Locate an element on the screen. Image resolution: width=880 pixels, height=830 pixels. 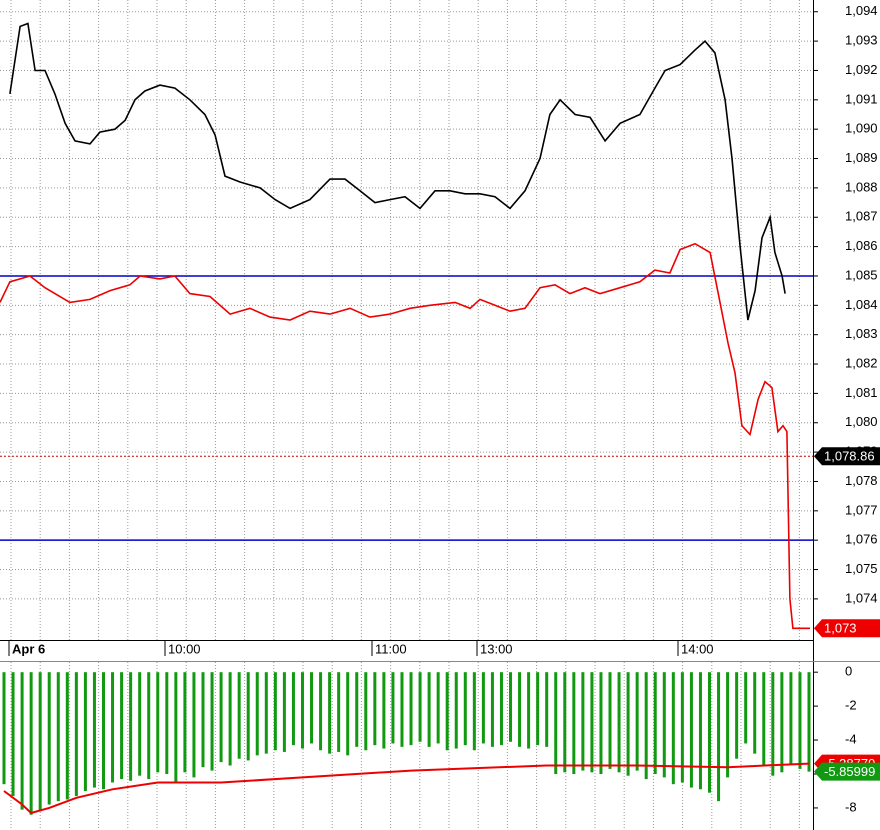
price-marker-label: 1,078.86 is located at coordinates (849, 456).